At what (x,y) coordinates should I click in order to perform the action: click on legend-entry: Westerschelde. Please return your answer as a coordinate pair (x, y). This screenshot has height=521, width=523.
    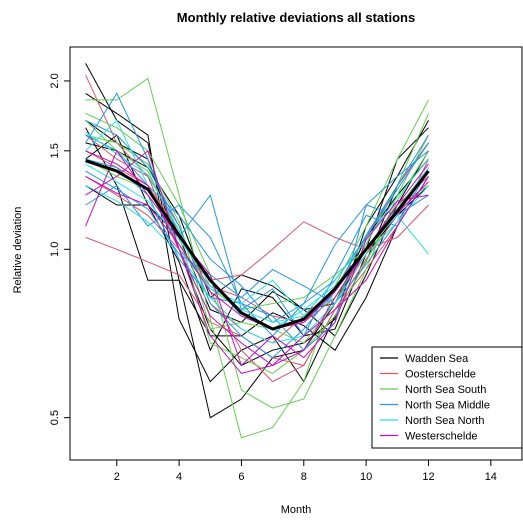
    Looking at the image, I should click on (441, 437).